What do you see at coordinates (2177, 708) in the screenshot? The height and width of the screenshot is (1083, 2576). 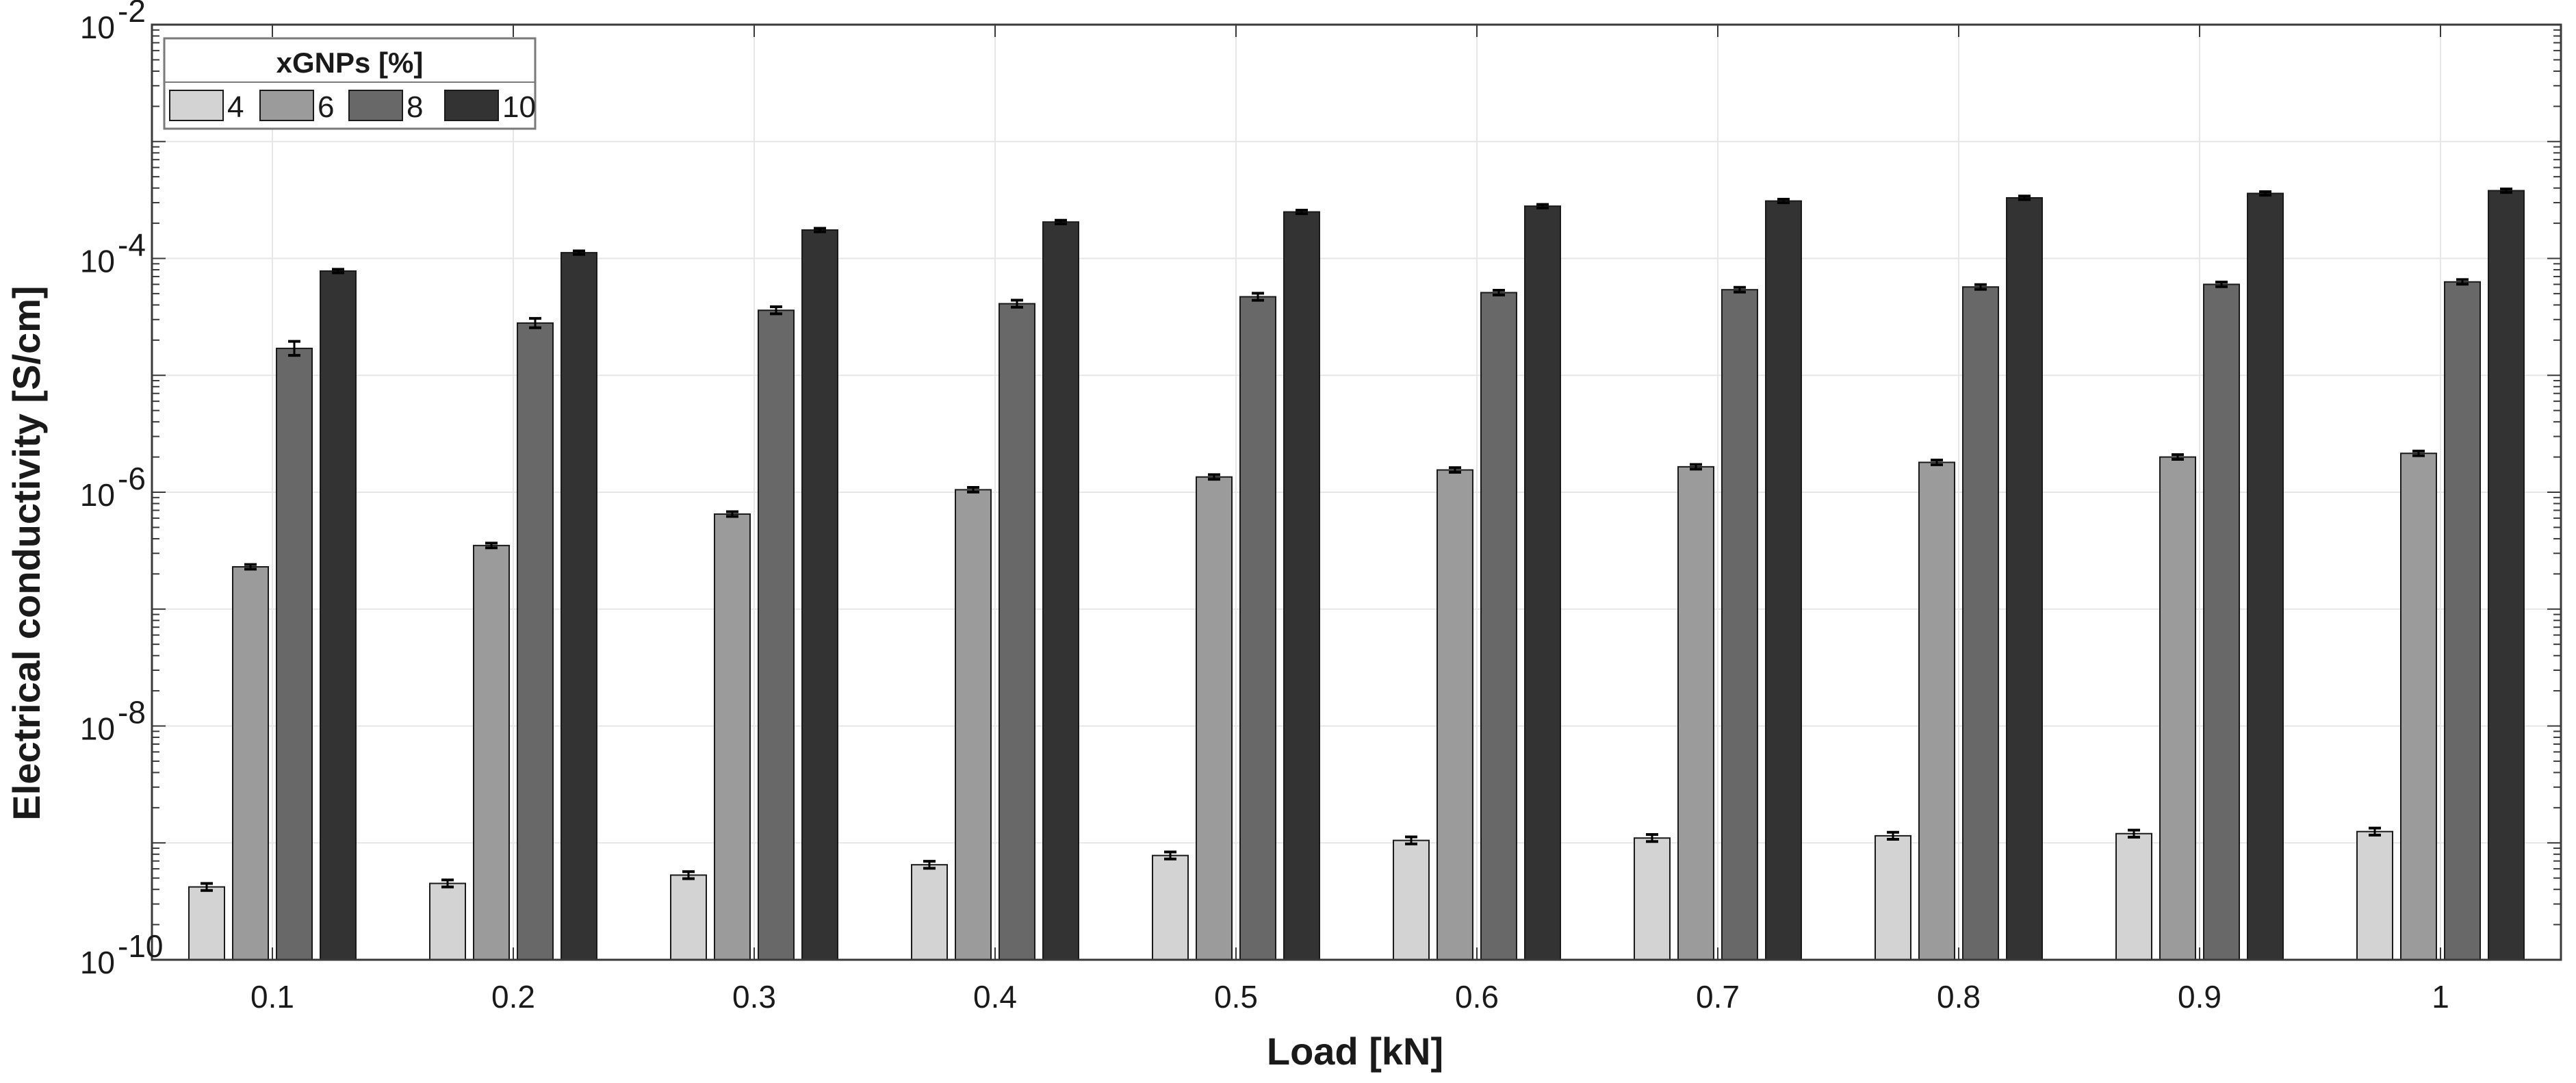 I see `bar-series-6-load-0.9` at bounding box center [2177, 708].